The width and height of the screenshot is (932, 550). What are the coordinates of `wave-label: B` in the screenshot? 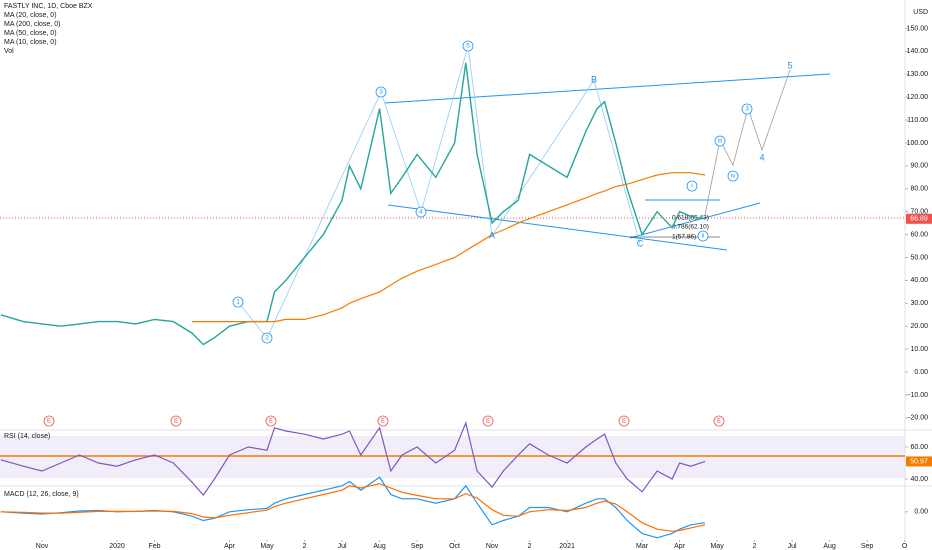 It's located at (594, 79).